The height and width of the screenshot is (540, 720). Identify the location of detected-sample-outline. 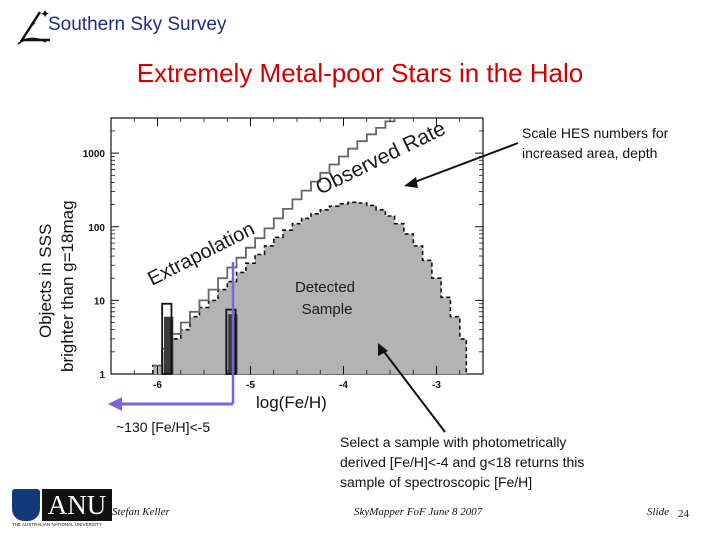
(310, 287).